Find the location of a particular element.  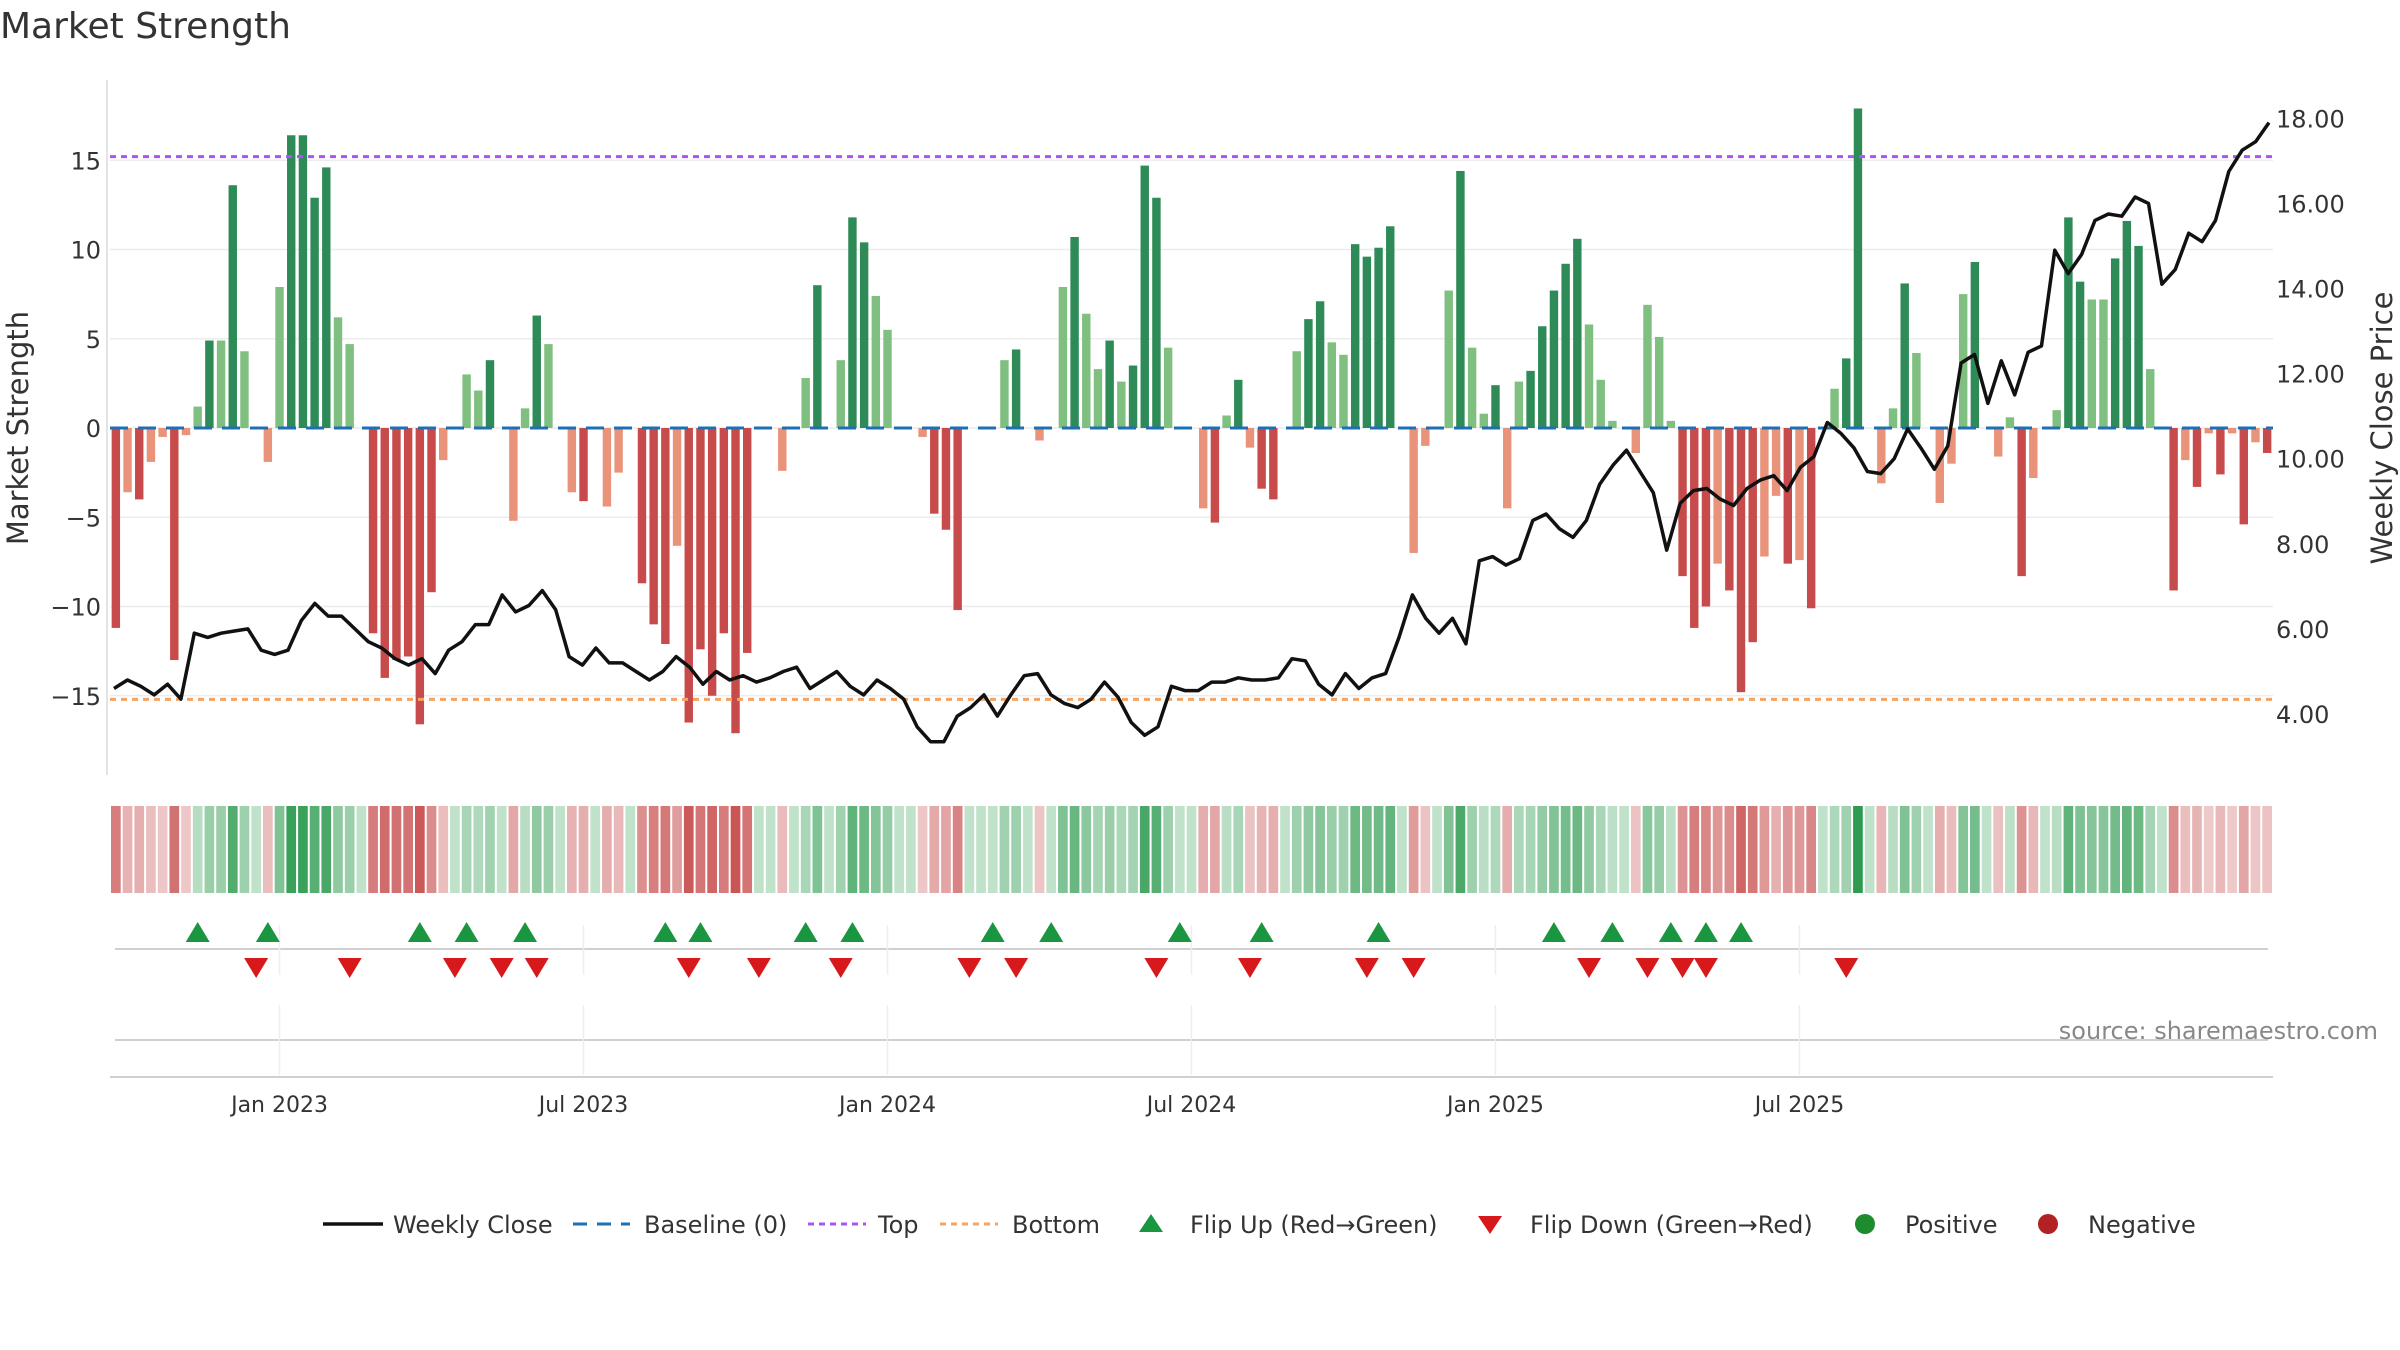

y-right-tick-label: 10.00 is located at coordinates (2310, 460).